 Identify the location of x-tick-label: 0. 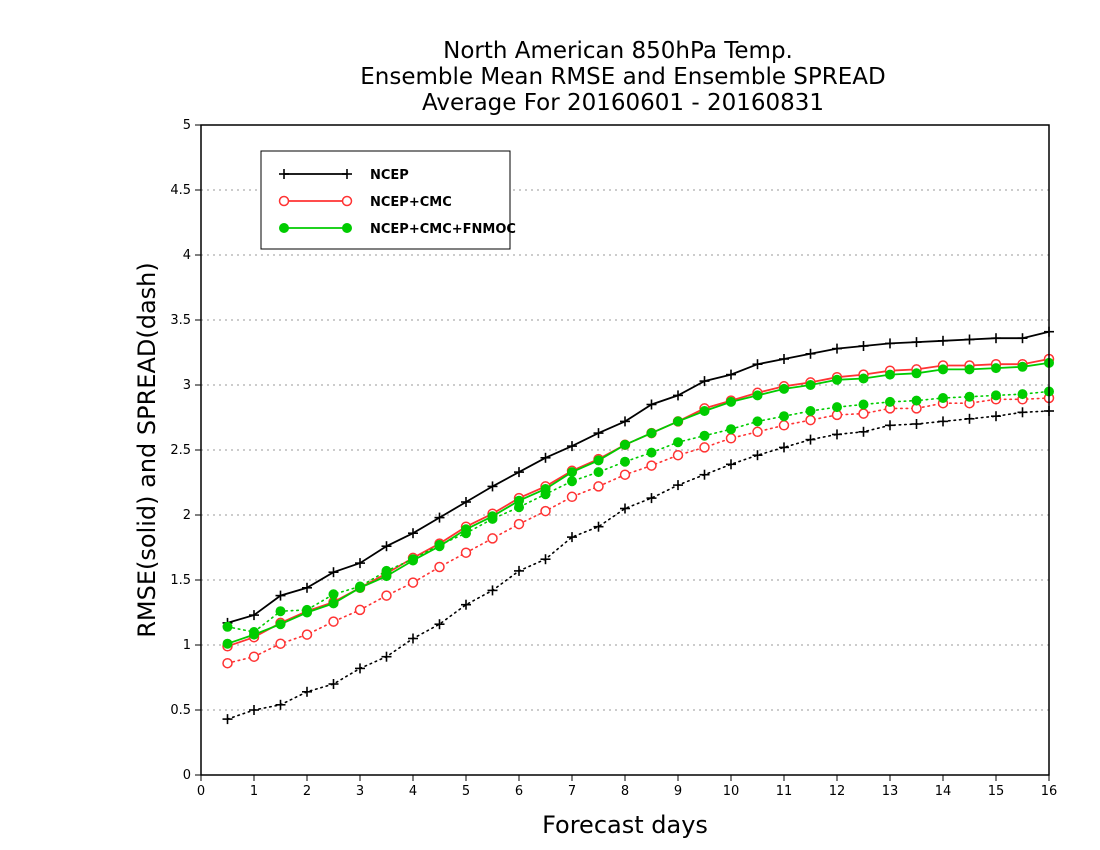
(201, 791).